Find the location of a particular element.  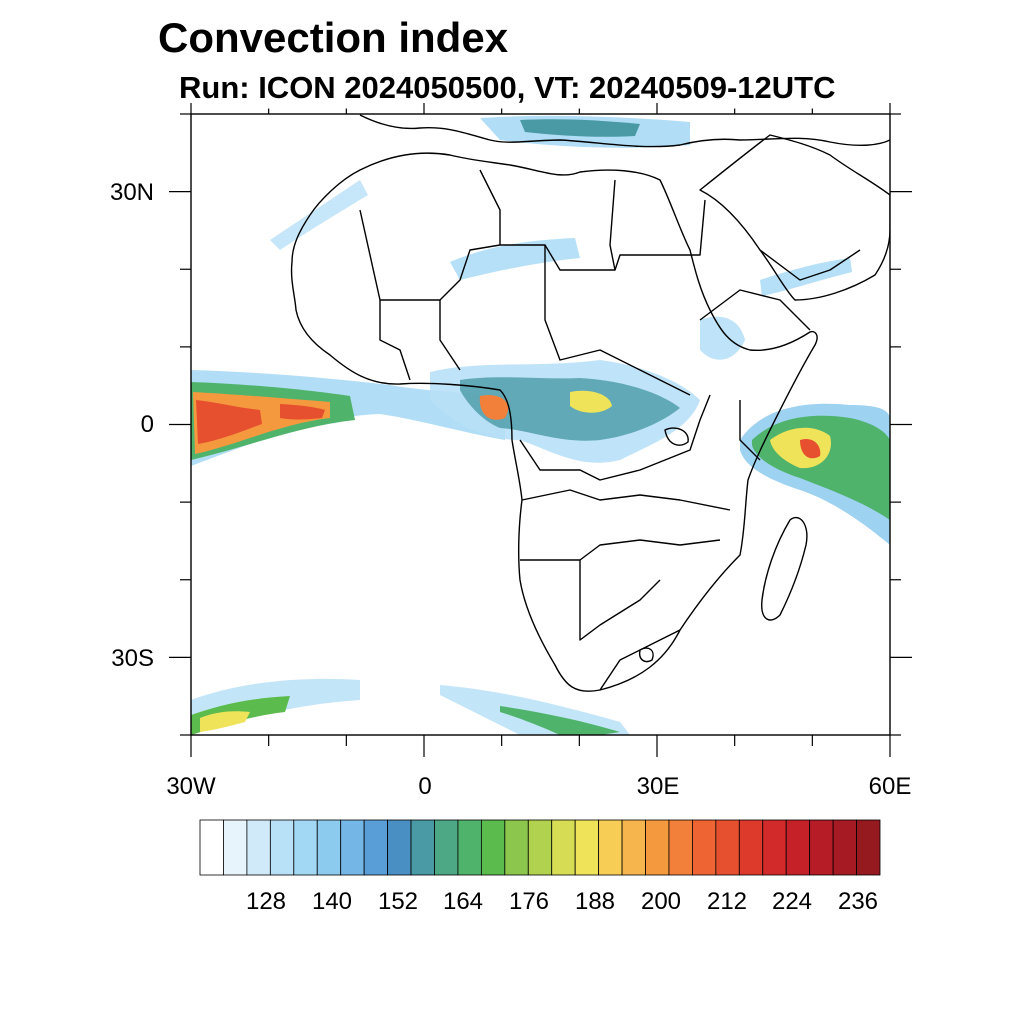

colorbar-label-5: 188 is located at coordinates (595, 901).